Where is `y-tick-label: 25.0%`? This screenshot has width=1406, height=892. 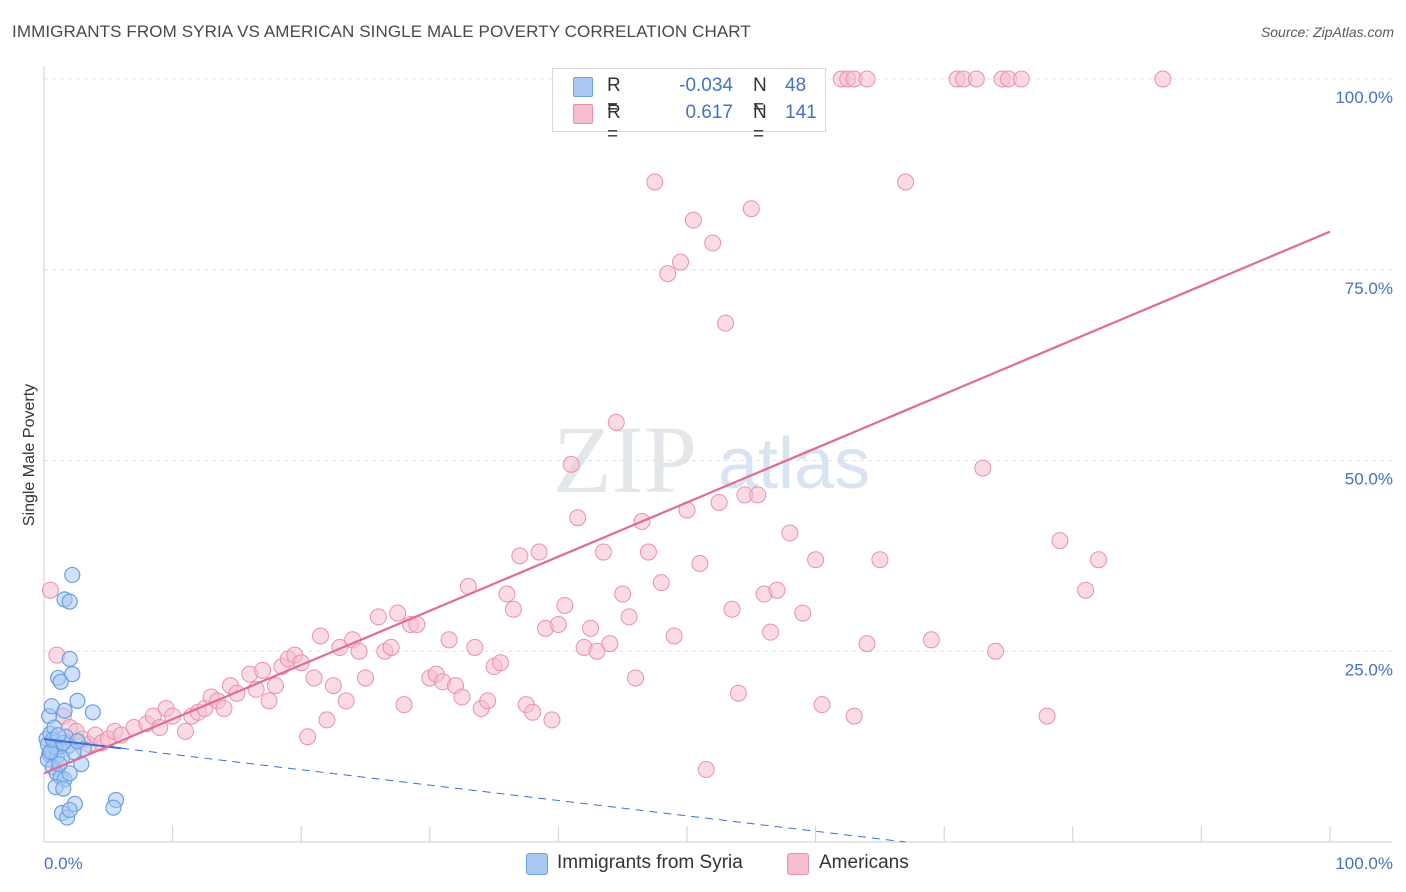
y-tick-label: 25.0% is located at coordinates (1369, 669).